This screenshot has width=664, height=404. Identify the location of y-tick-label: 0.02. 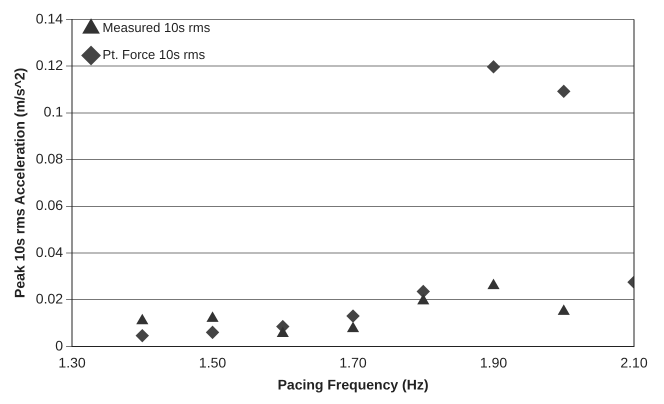
(50, 298).